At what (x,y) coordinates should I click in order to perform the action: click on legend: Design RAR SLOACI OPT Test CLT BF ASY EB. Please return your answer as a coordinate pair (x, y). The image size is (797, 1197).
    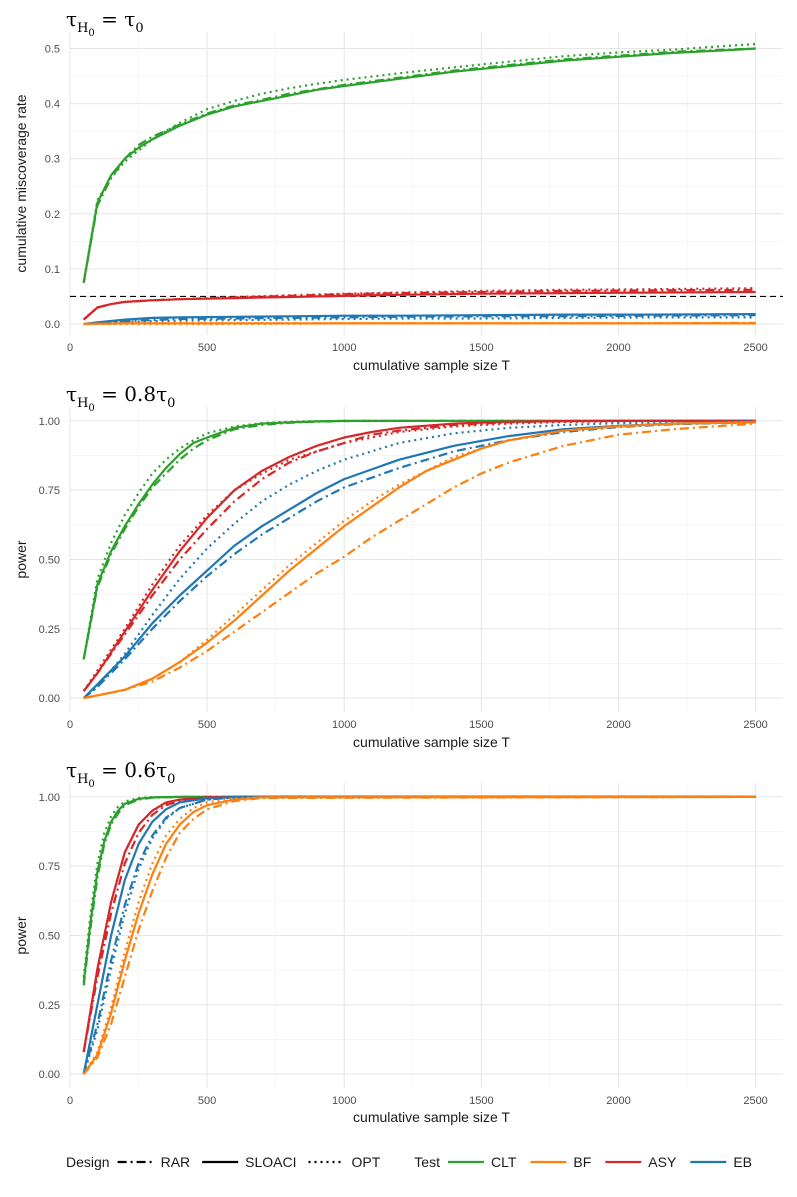
    Looking at the image, I should click on (409, 1162).